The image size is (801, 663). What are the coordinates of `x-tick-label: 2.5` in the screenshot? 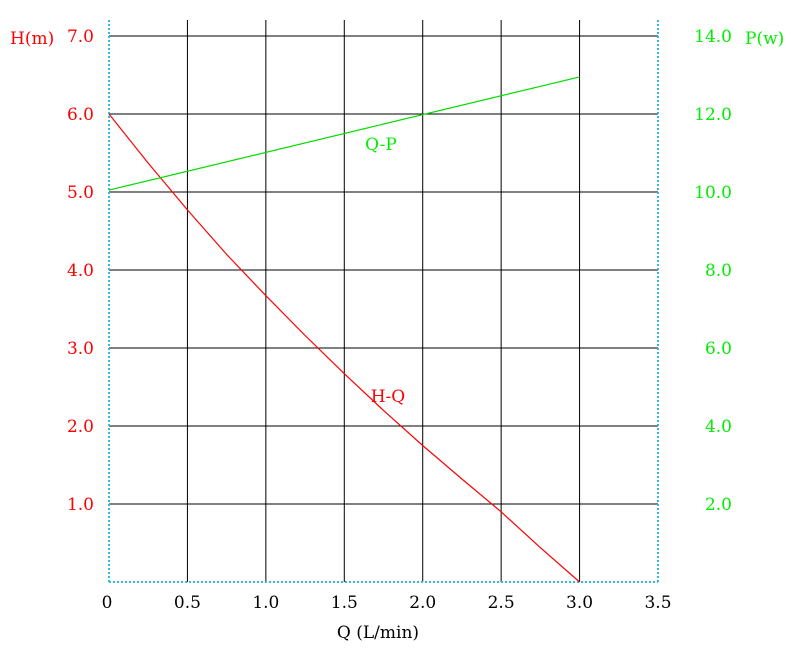 It's located at (501, 603).